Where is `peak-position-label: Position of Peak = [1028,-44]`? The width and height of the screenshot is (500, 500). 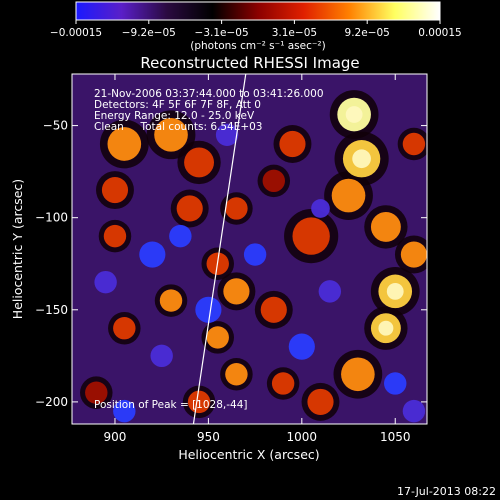 peak-position-label: Position of Peak = [1028,-44] is located at coordinates (171, 405).